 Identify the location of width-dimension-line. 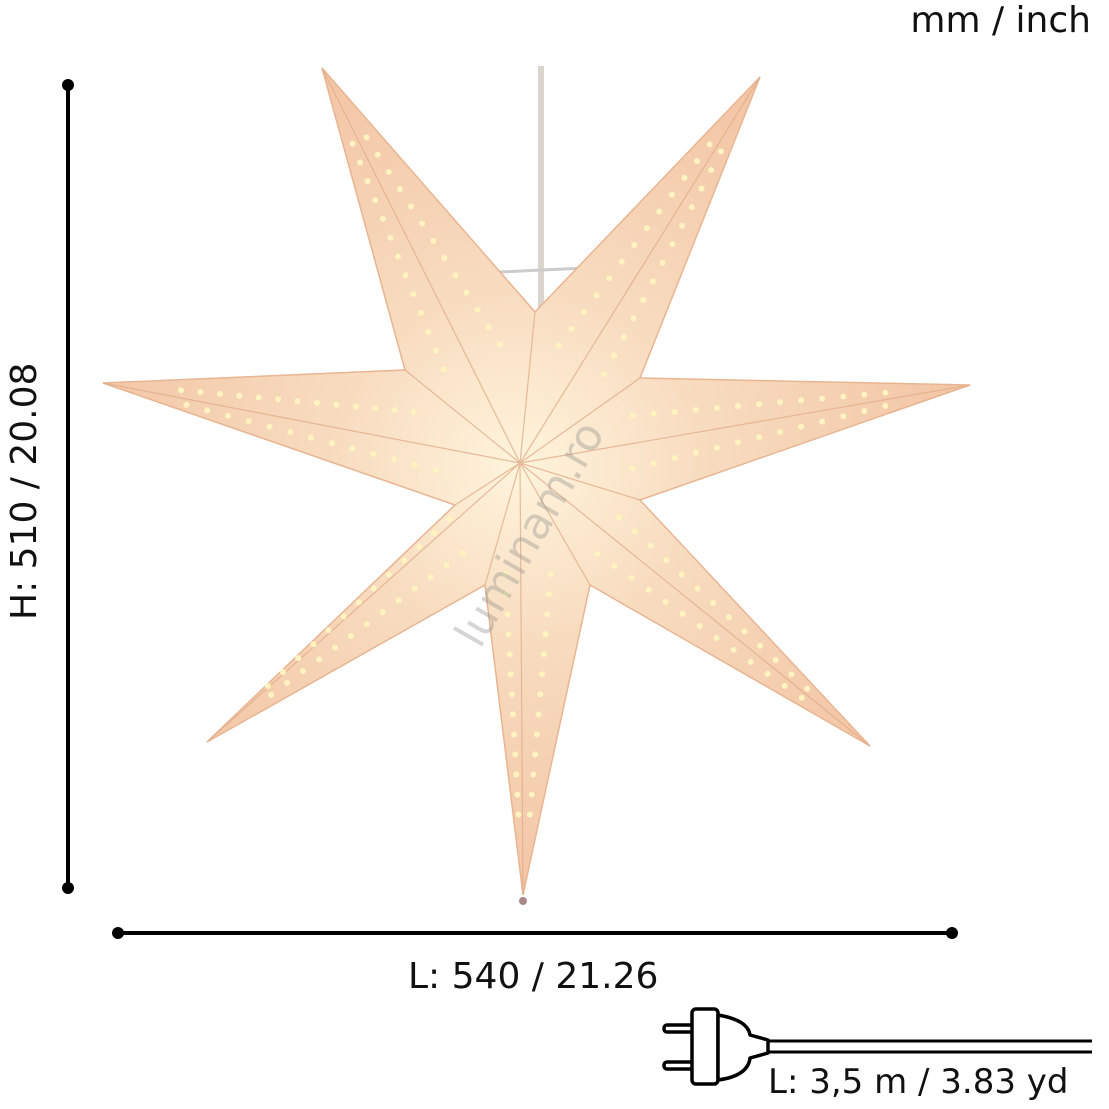
(535, 933).